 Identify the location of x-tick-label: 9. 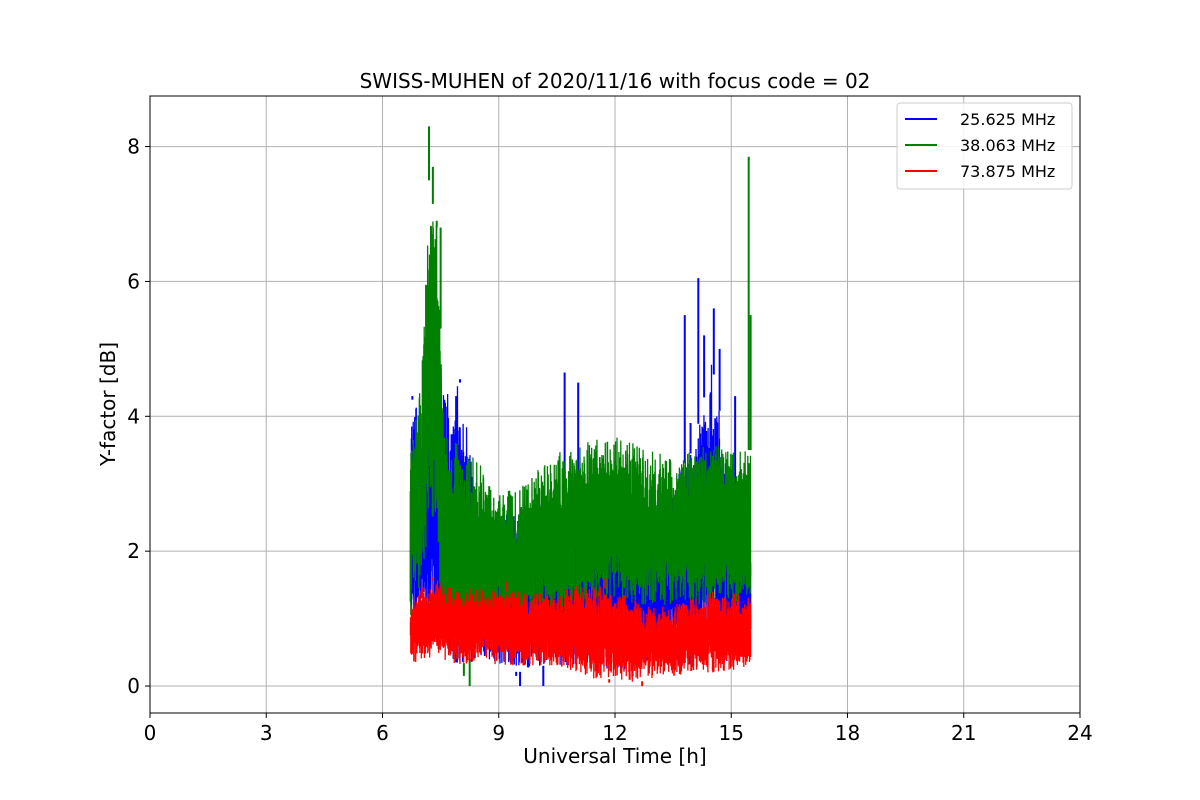
(498, 733).